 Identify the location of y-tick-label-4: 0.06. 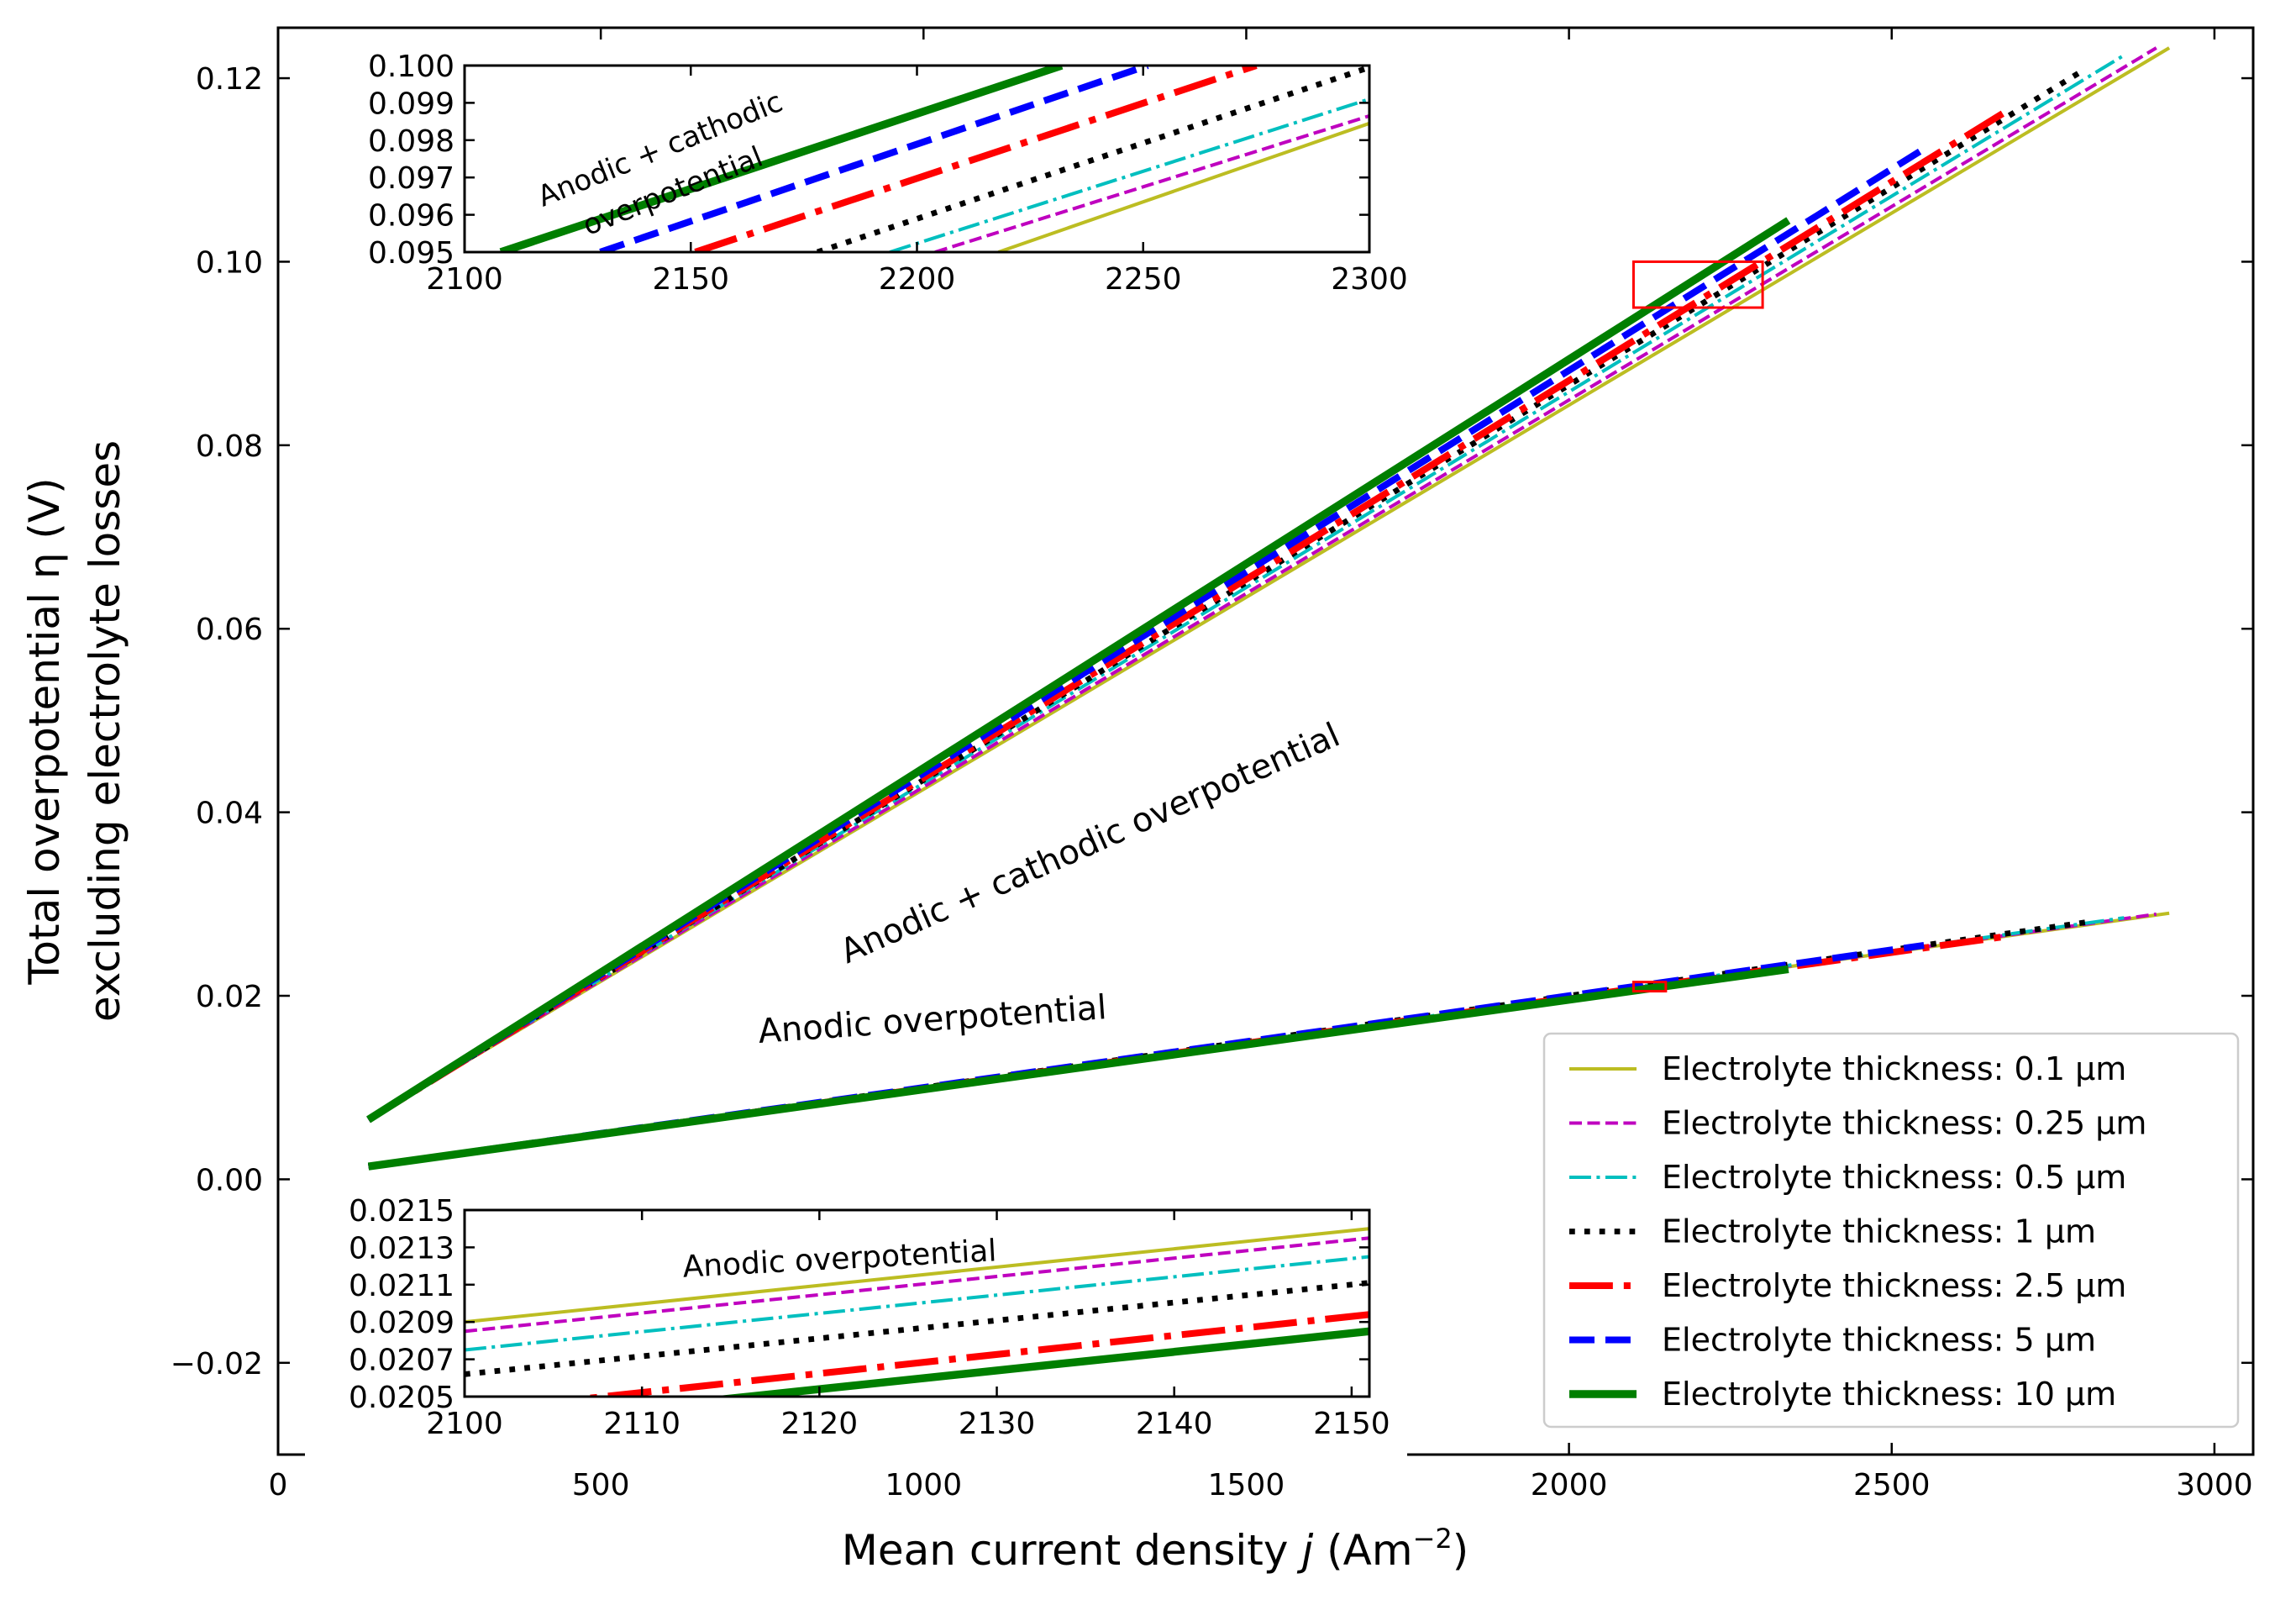
(229, 630).